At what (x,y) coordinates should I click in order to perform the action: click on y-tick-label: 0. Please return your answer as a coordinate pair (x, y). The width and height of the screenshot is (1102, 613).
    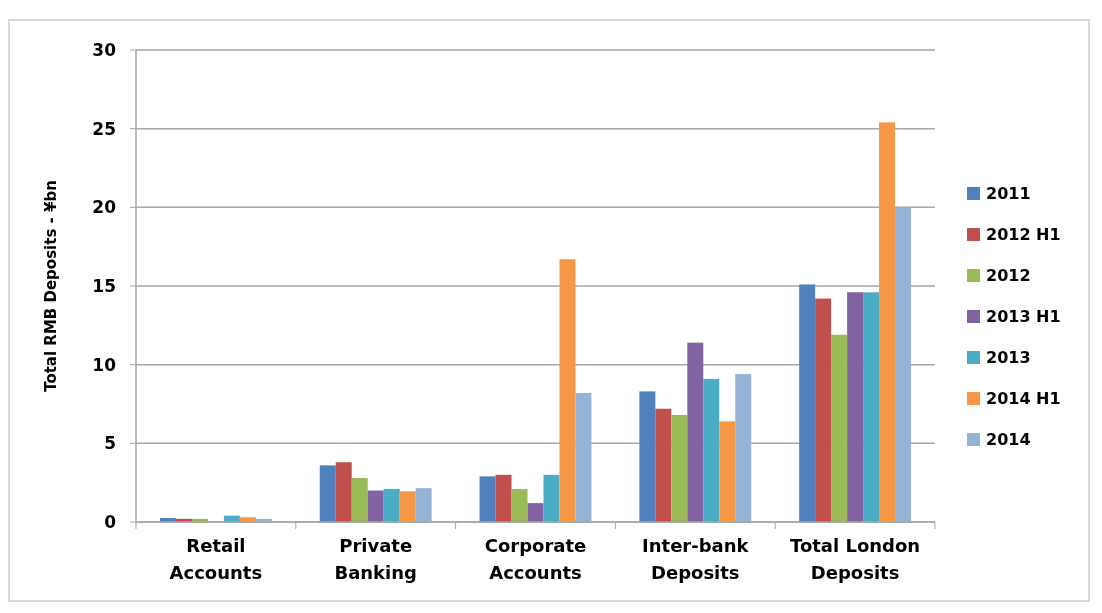
    Looking at the image, I should click on (110, 521).